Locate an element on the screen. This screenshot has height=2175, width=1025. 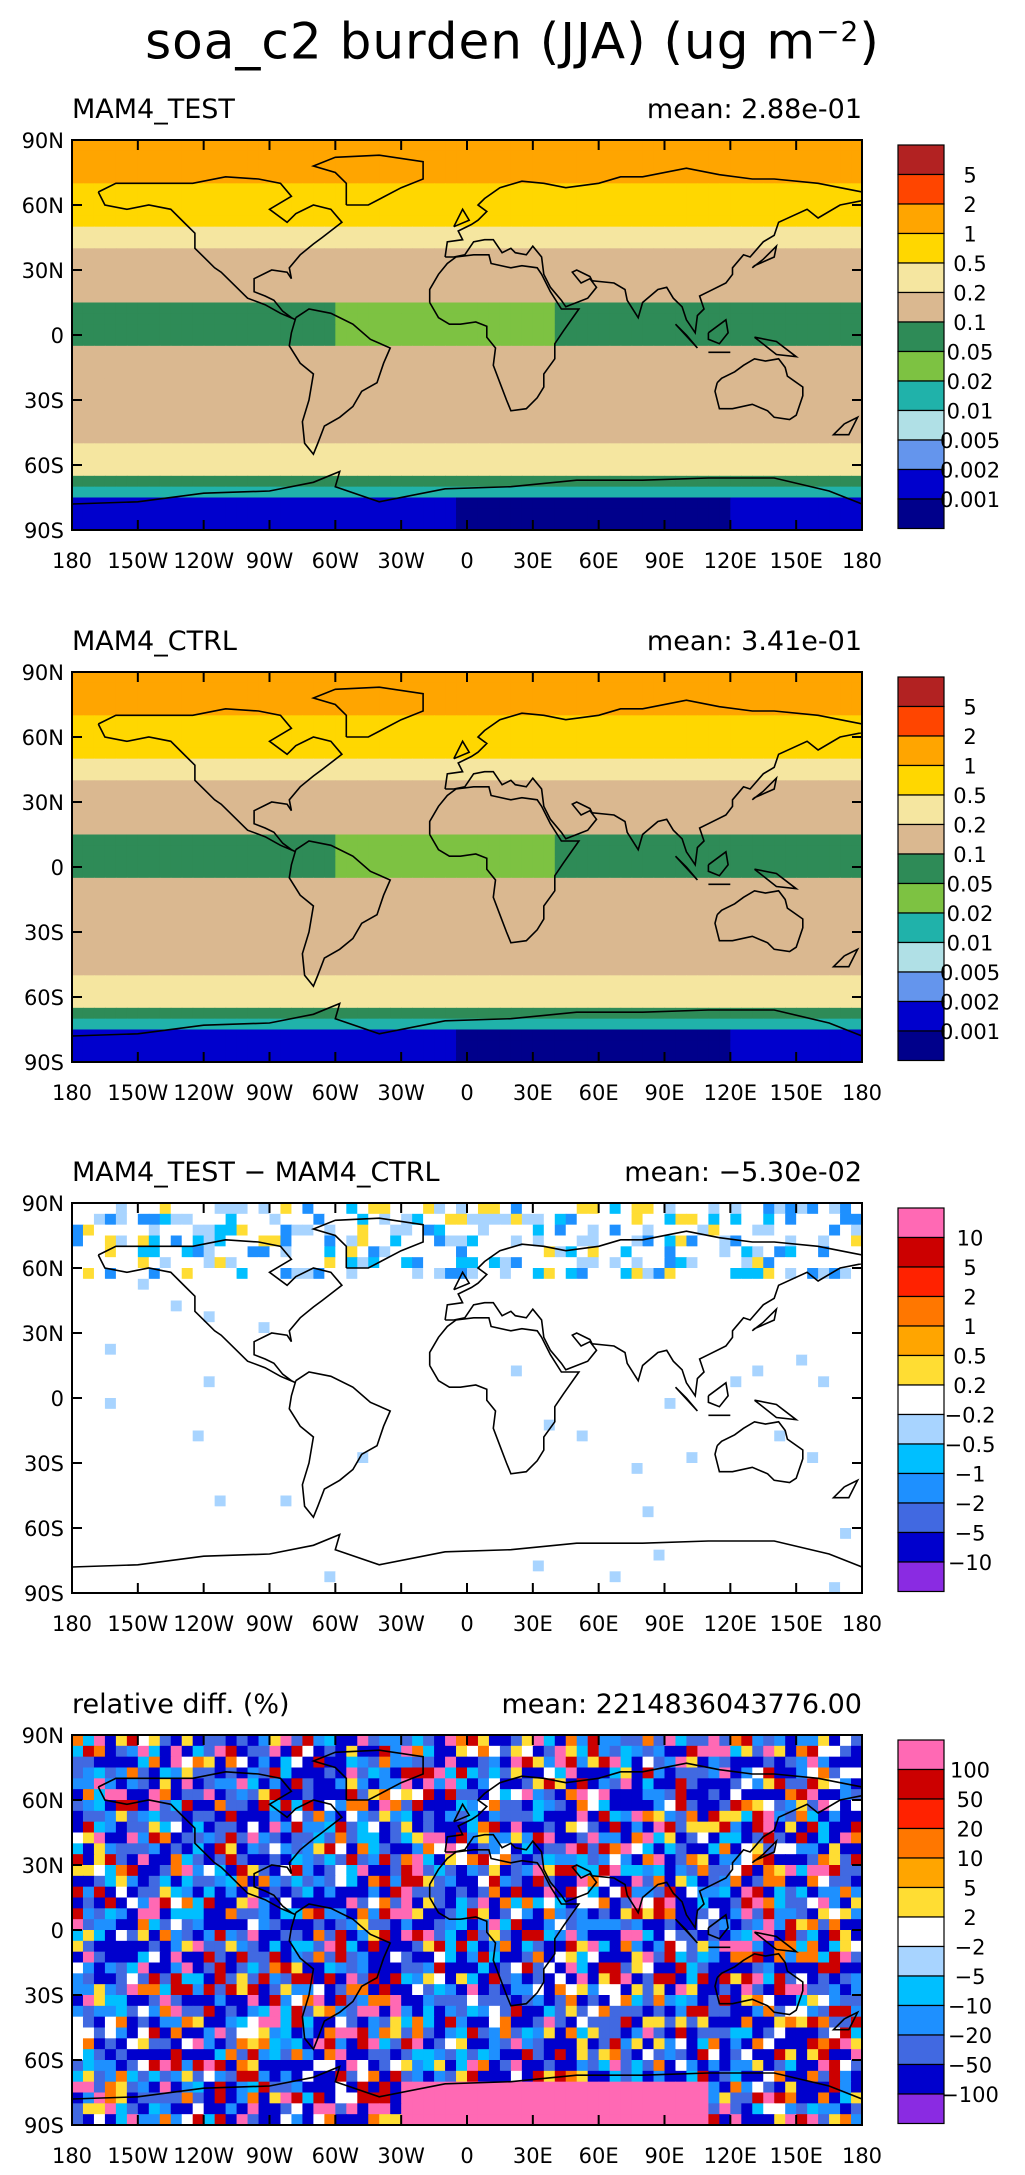
y-tick-label: 90S is located at coordinates (44, 531).